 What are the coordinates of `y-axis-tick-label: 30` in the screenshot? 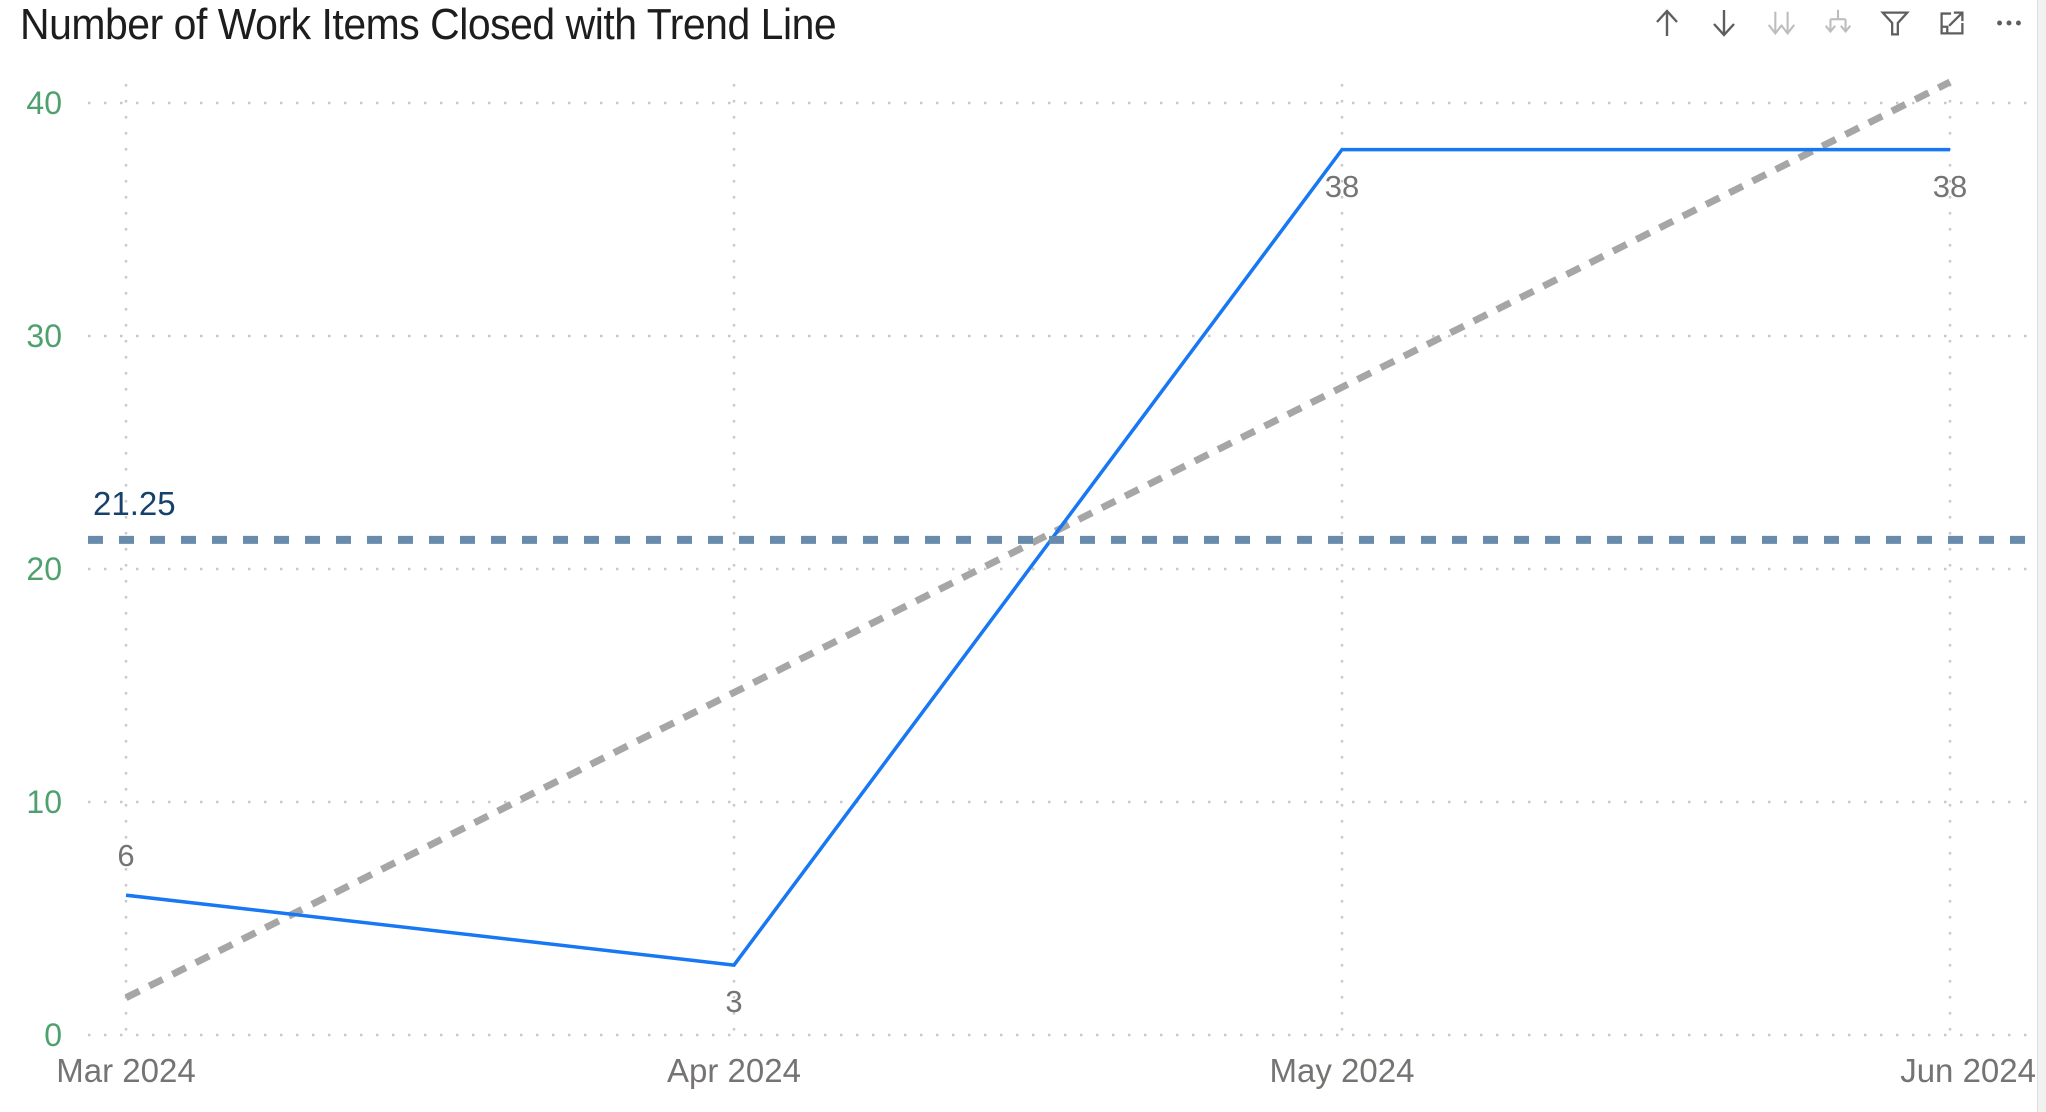 It's located at (44, 336).